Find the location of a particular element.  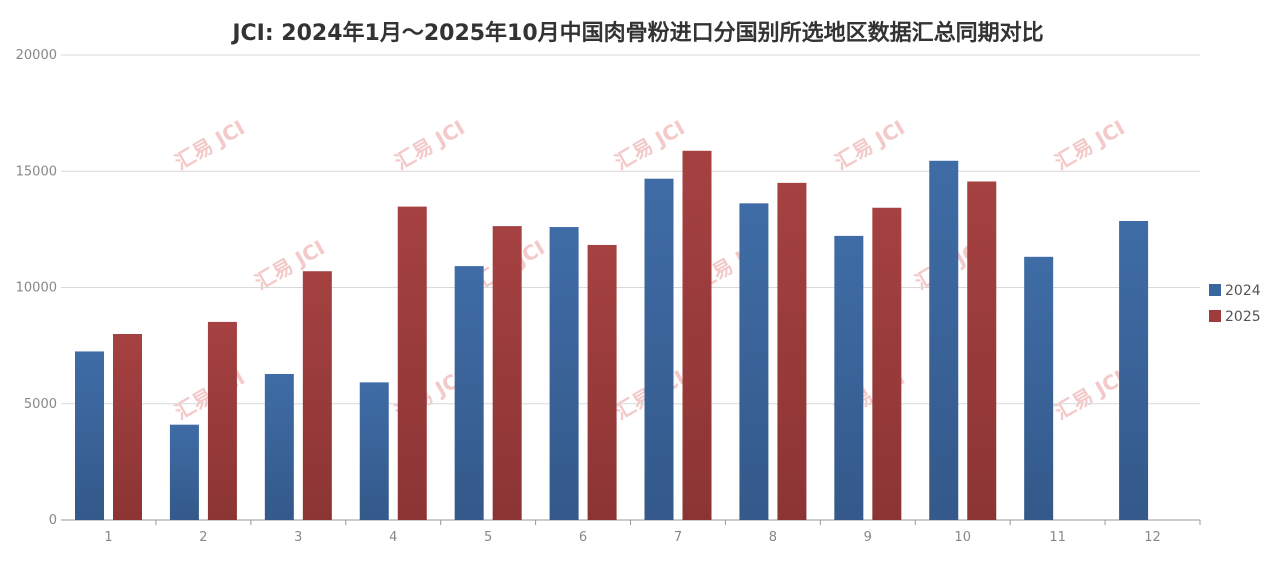

x-tick-label: 8 is located at coordinates (773, 537).